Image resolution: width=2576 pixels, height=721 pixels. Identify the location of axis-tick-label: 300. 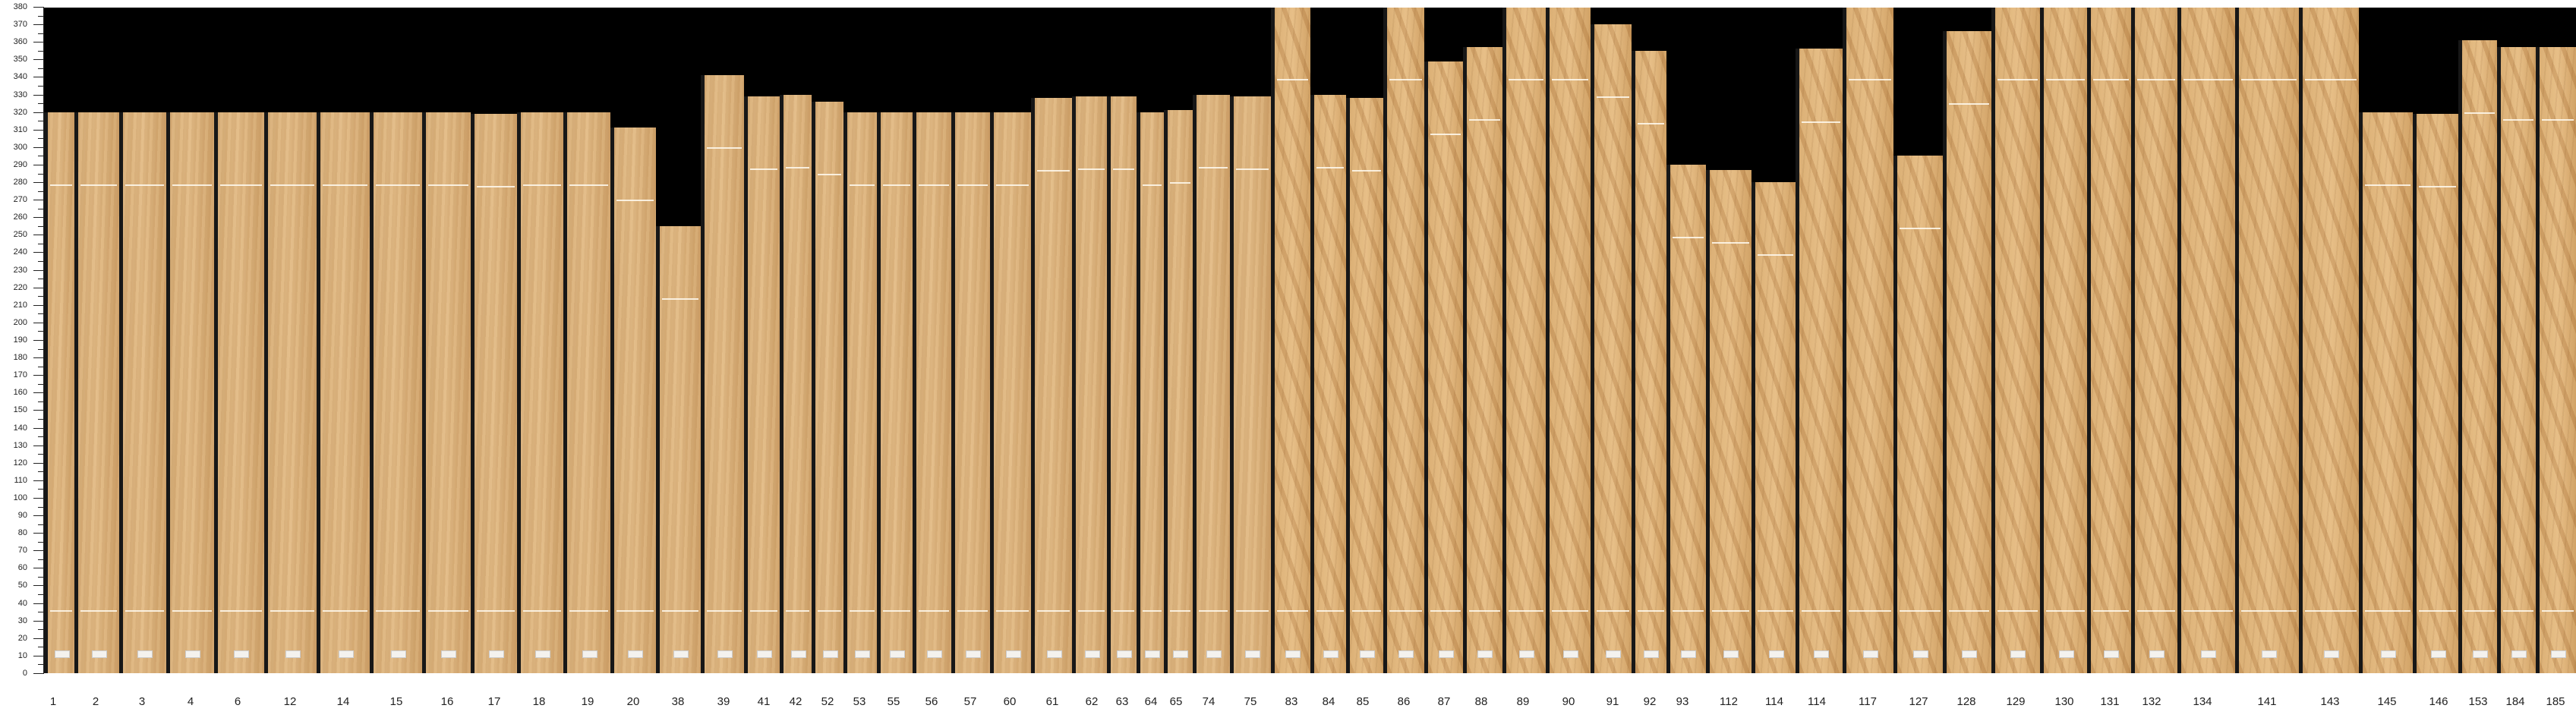
(20, 147).